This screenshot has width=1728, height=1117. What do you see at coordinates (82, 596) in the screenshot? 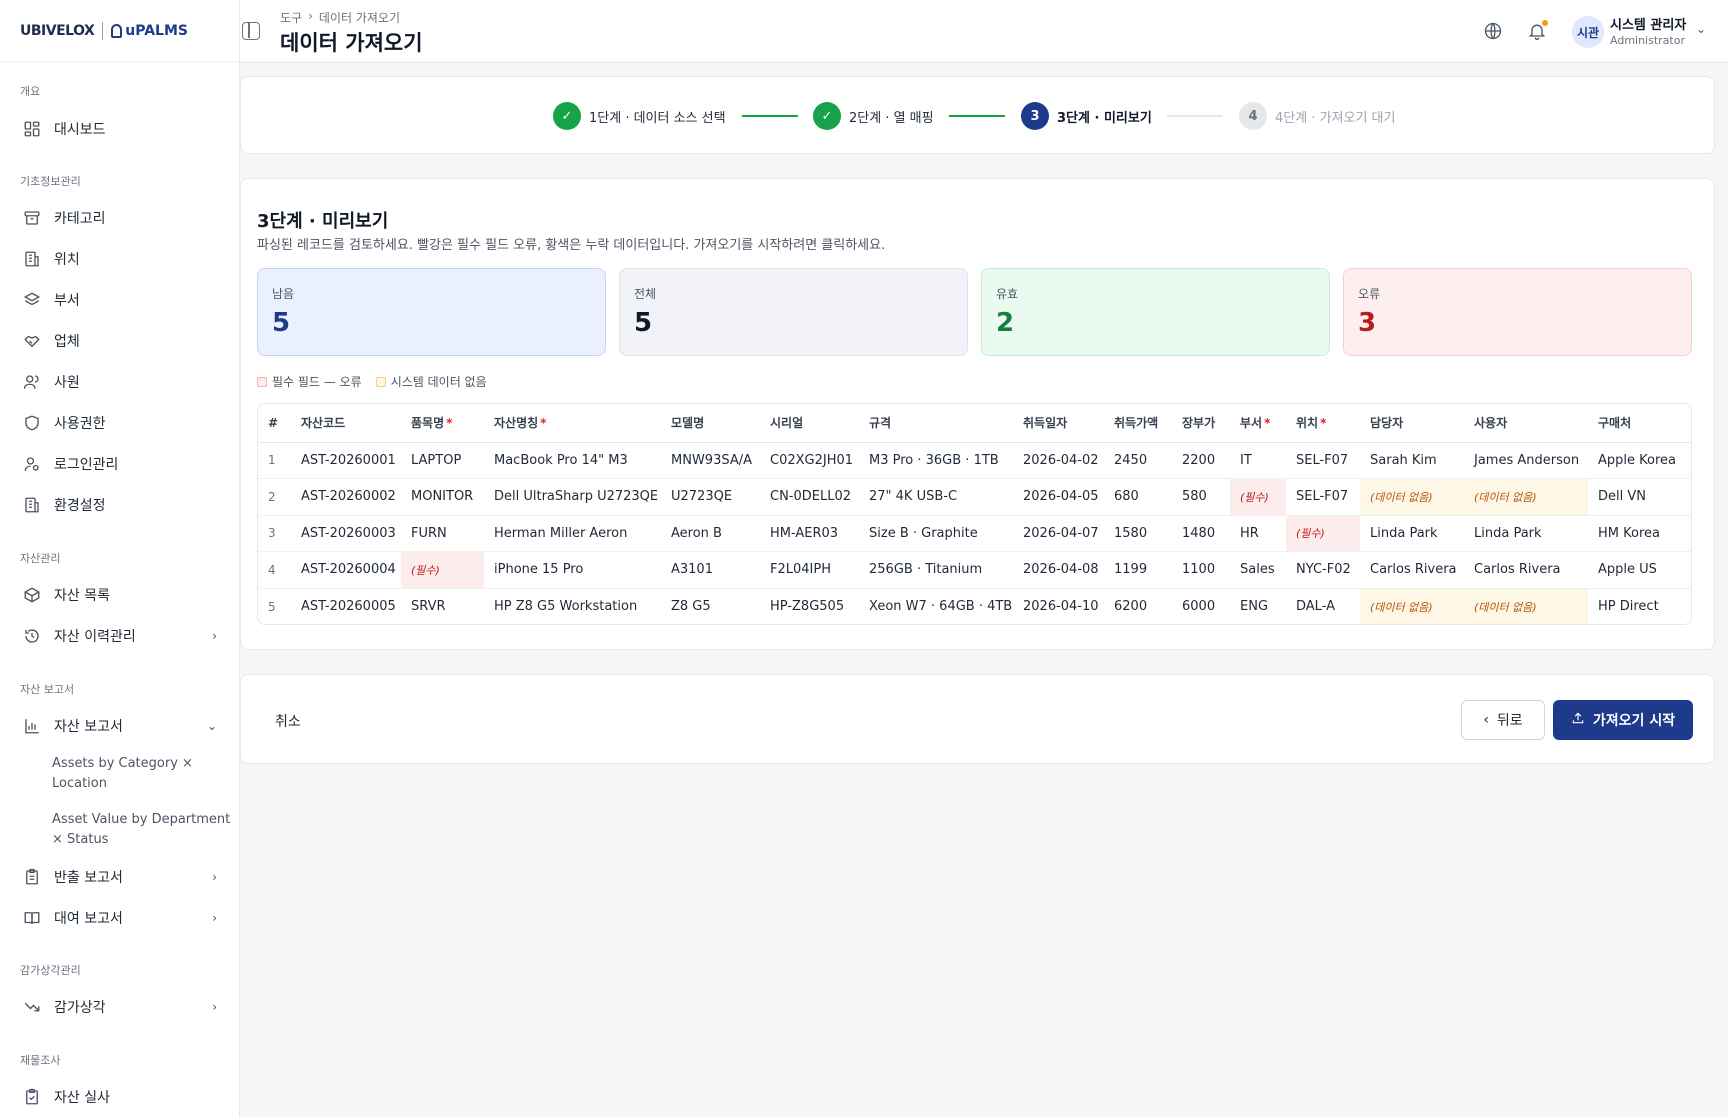
I see `sidebar-item-label: 자산 목록` at bounding box center [82, 596].